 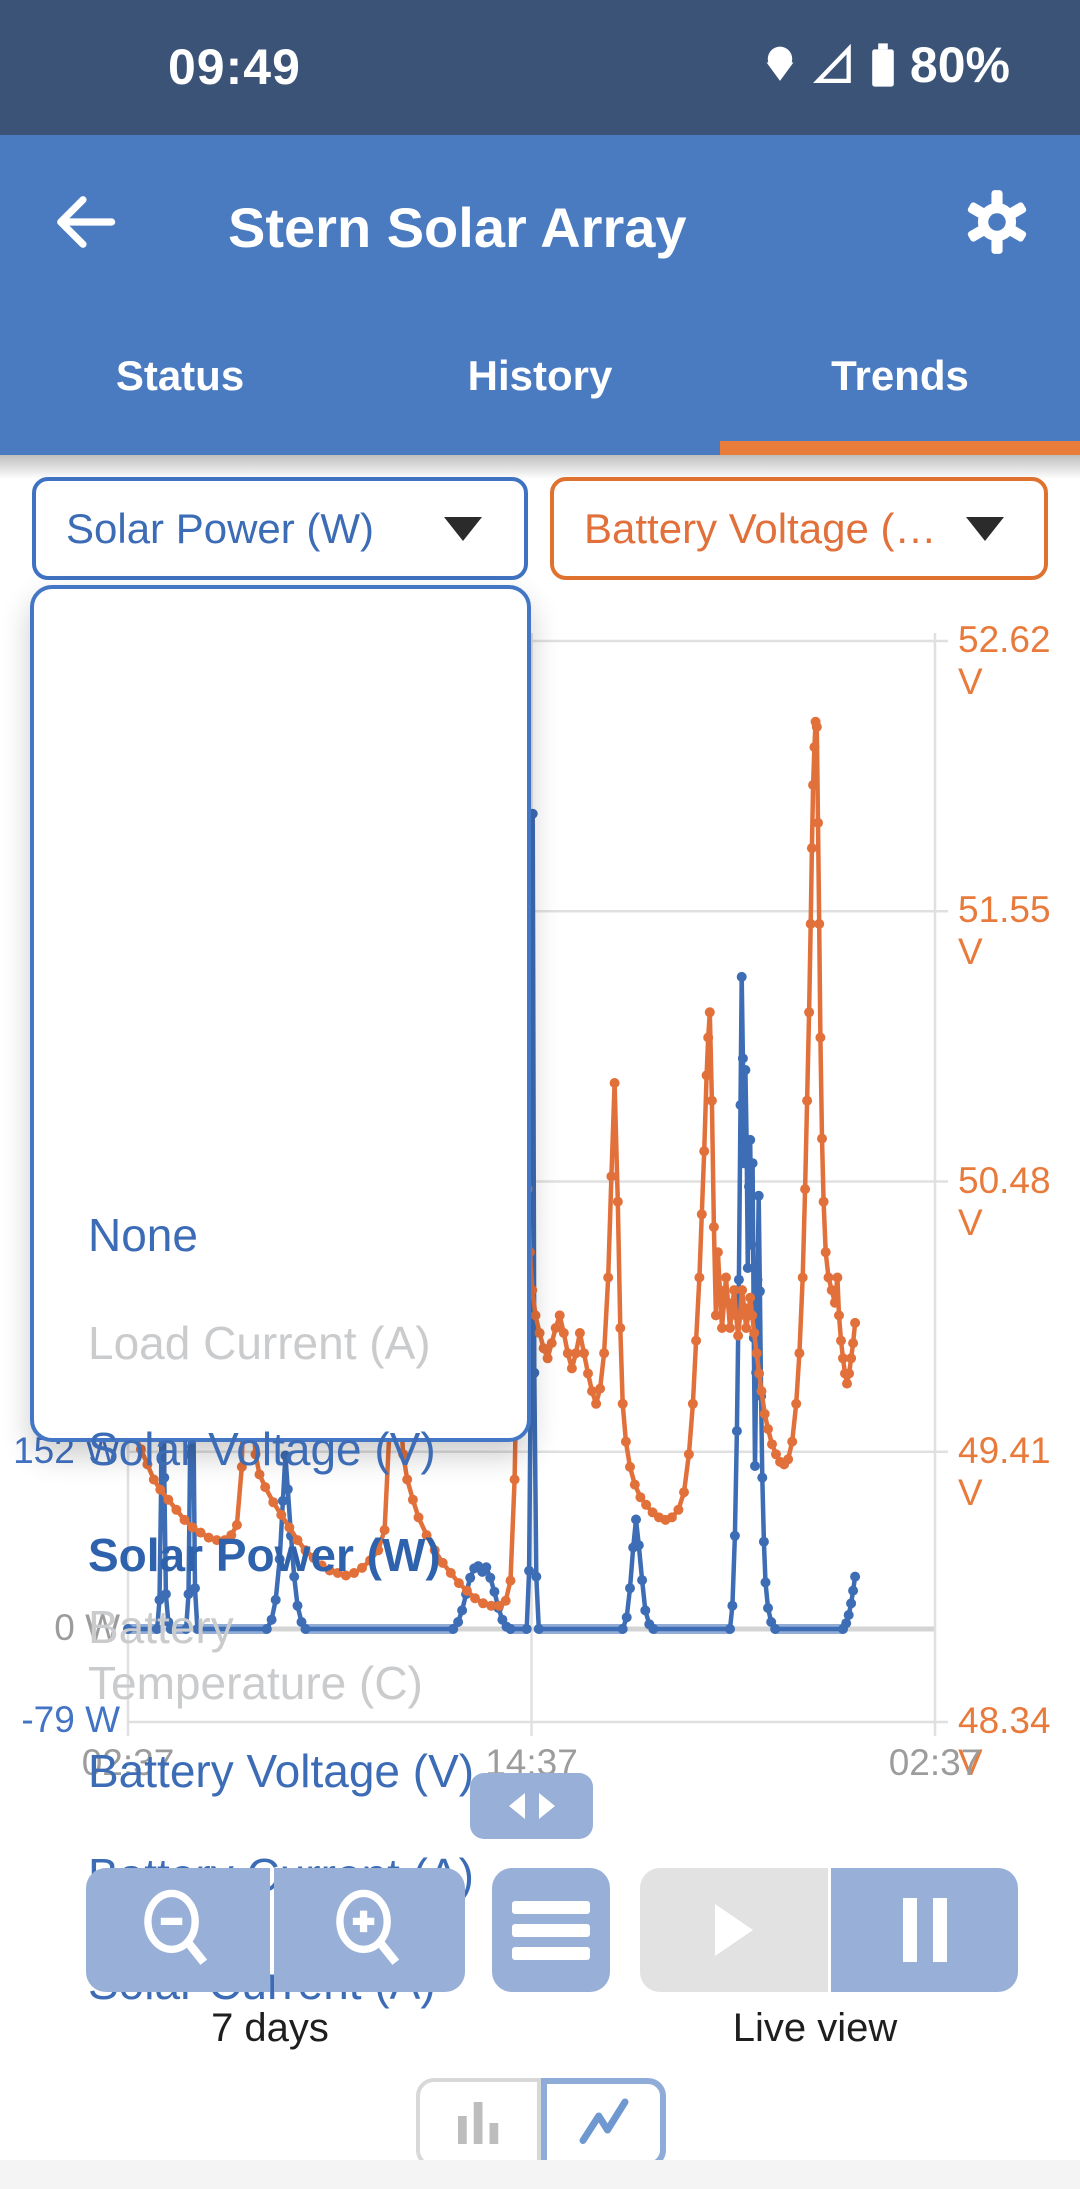 What do you see at coordinates (546, 1806) in the screenshot?
I see `pan-right-icon` at bounding box center [546, 1806].